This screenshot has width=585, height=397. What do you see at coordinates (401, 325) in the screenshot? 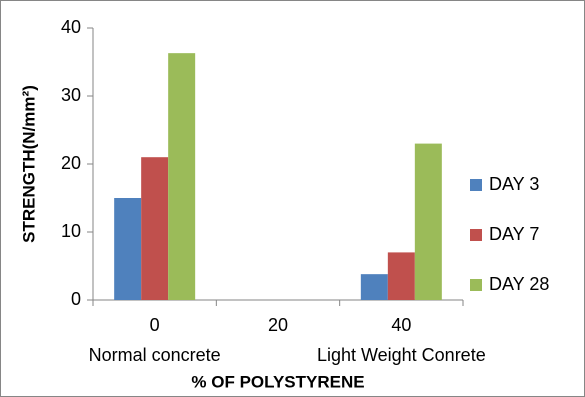
I see `x-tick-label: 40` at bounding box center [401, 325].